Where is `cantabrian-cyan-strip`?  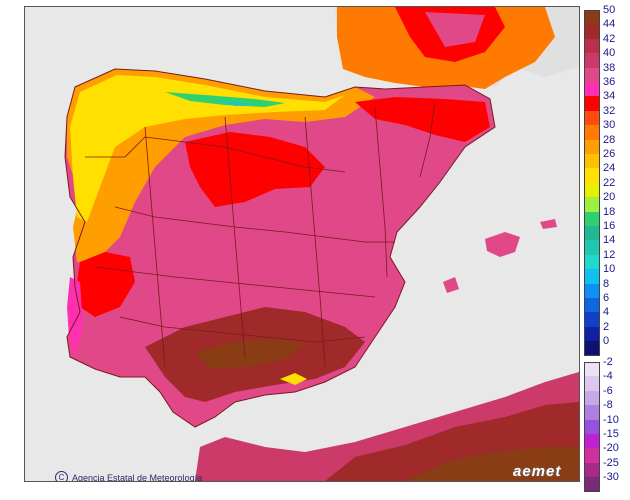 cantabrian-cyan-strip is located at coordinates (235, 102).